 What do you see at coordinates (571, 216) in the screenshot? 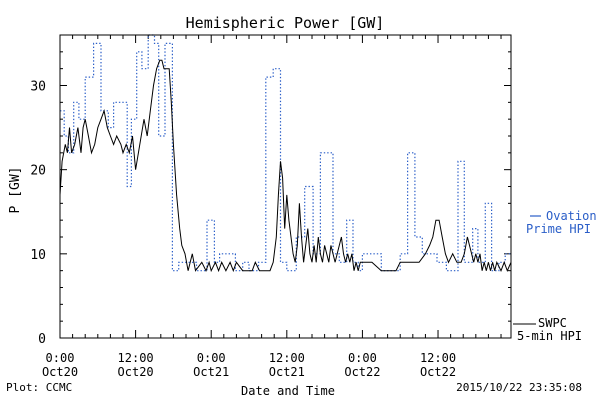
I see `legend-ovation-line1: Ovation` at bounding box center [571, 216].